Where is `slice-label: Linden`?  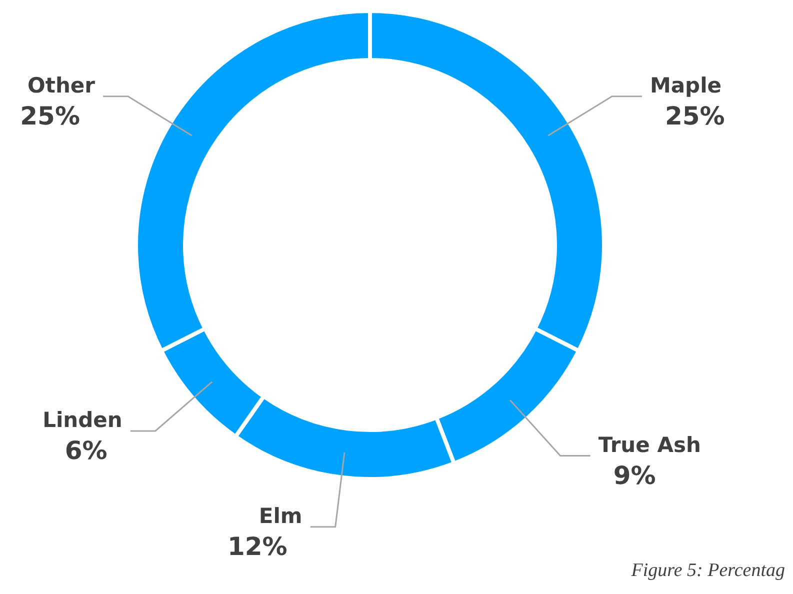
slice-label: Linden is located at coordinates (82, 420).